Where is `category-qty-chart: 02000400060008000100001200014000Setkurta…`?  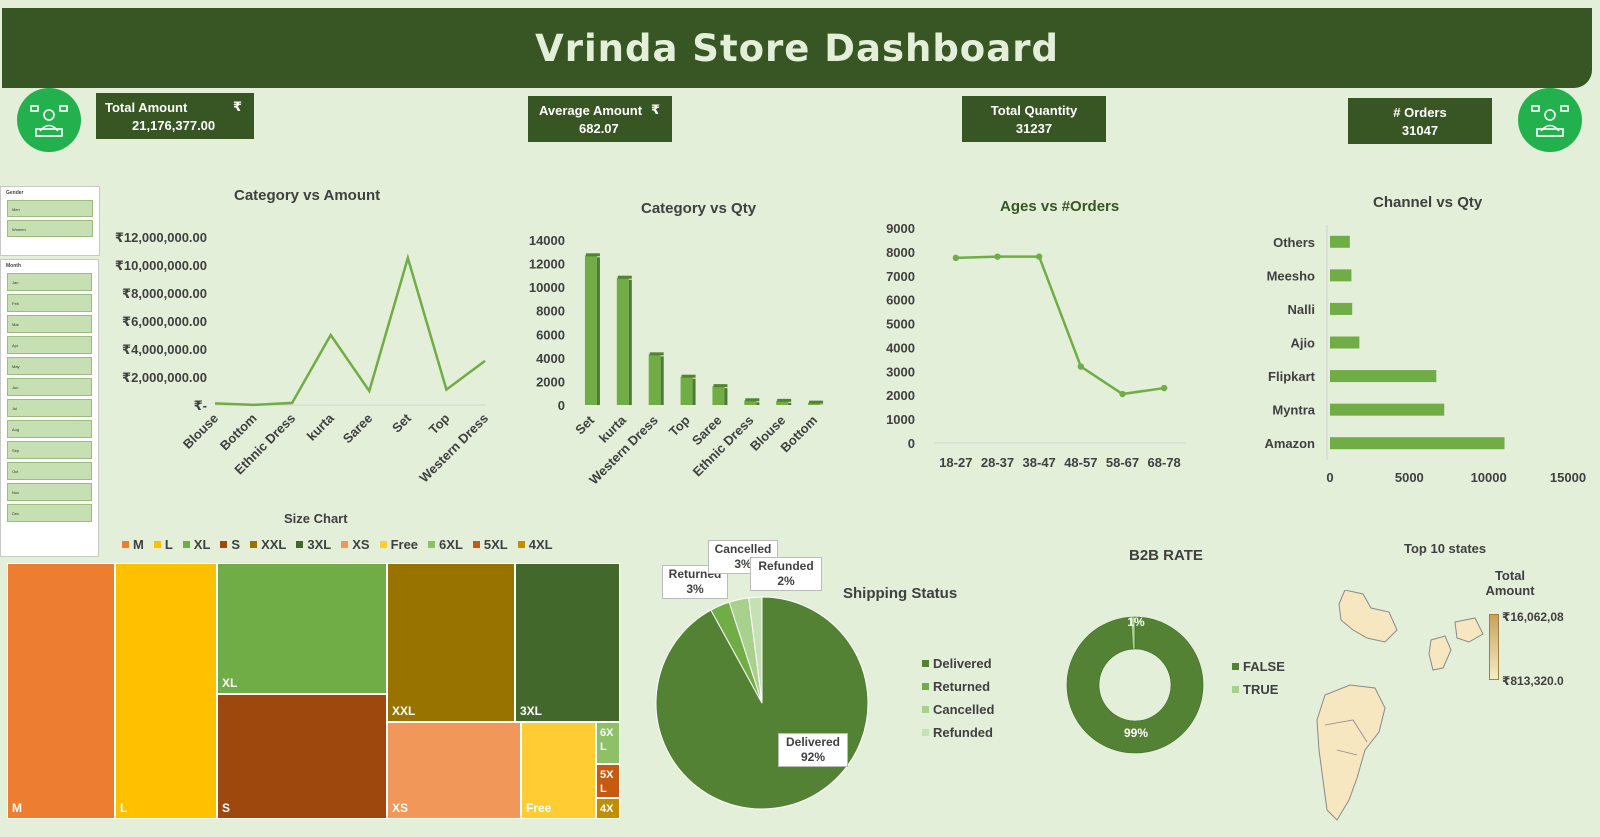 category-qty-chart: 02000400060008000100001200014000Setkurta… is located at coordinates (685, 360).